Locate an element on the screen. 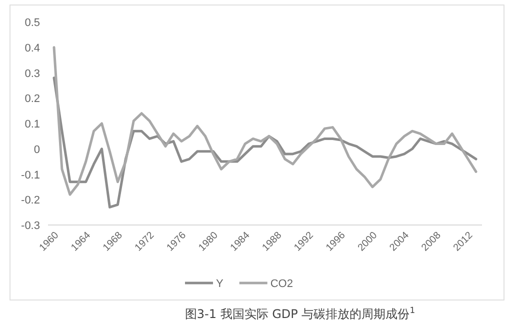 The height and width of the screenshot is (328, 510). y-tick-label: 0.1 is located at coordinates (32, 124).